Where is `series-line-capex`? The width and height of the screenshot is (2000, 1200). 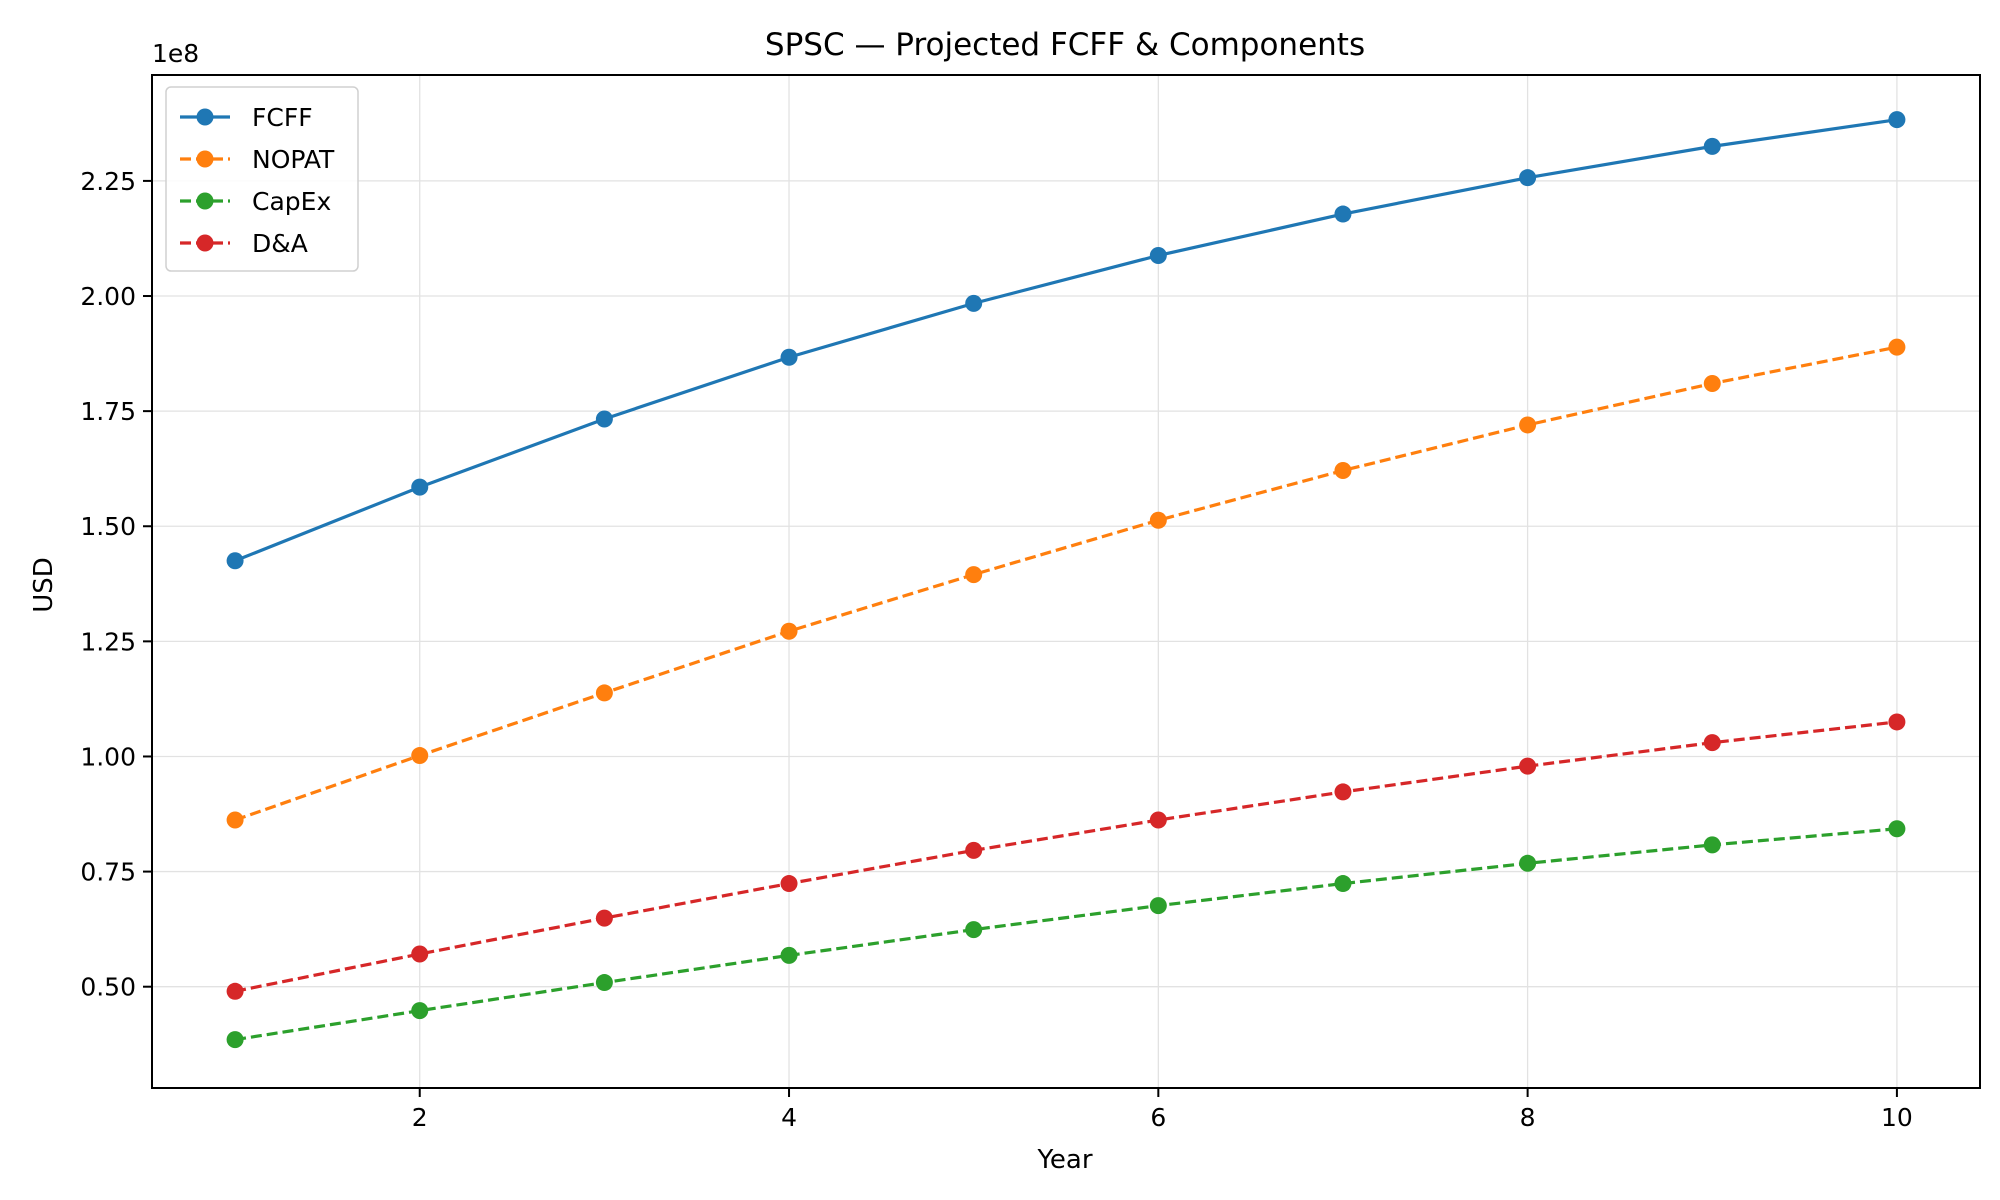 series-line-capex is located at coordinates (1066, 934).